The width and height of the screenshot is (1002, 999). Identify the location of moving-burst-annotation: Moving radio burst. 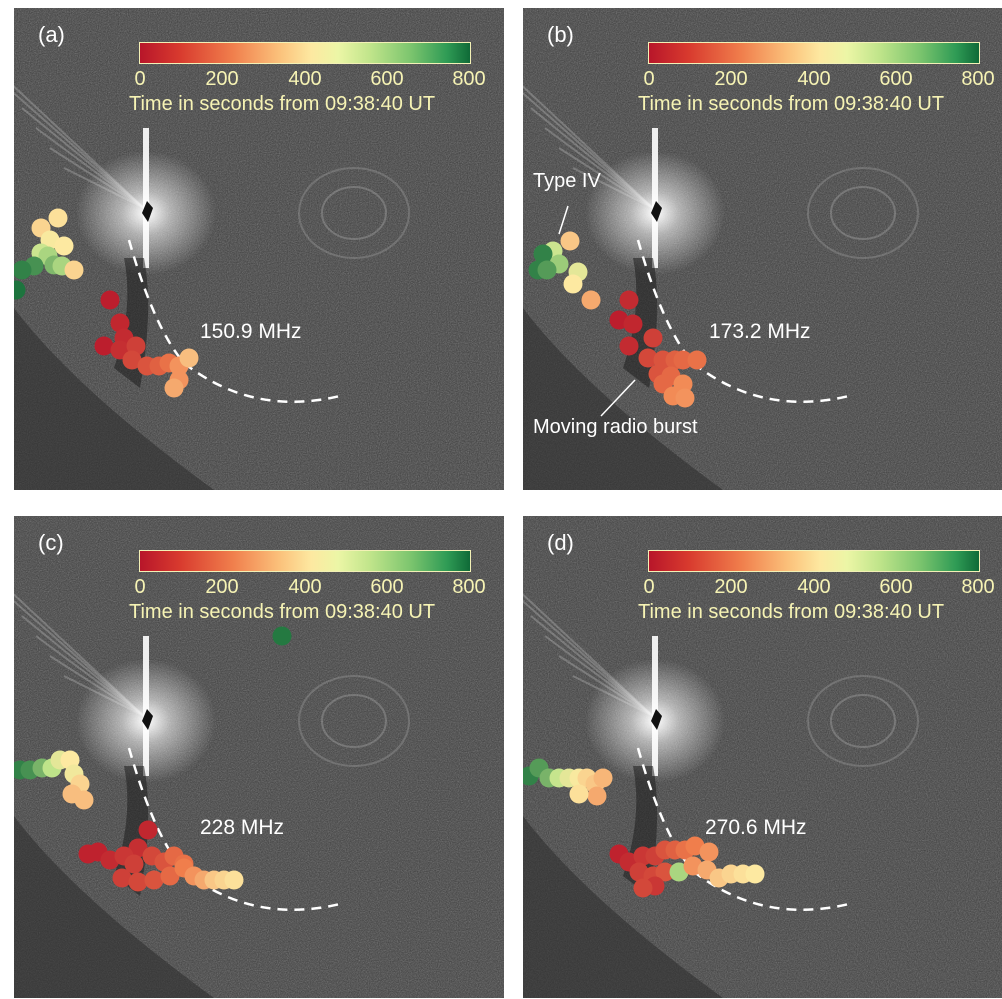
(615, 427).